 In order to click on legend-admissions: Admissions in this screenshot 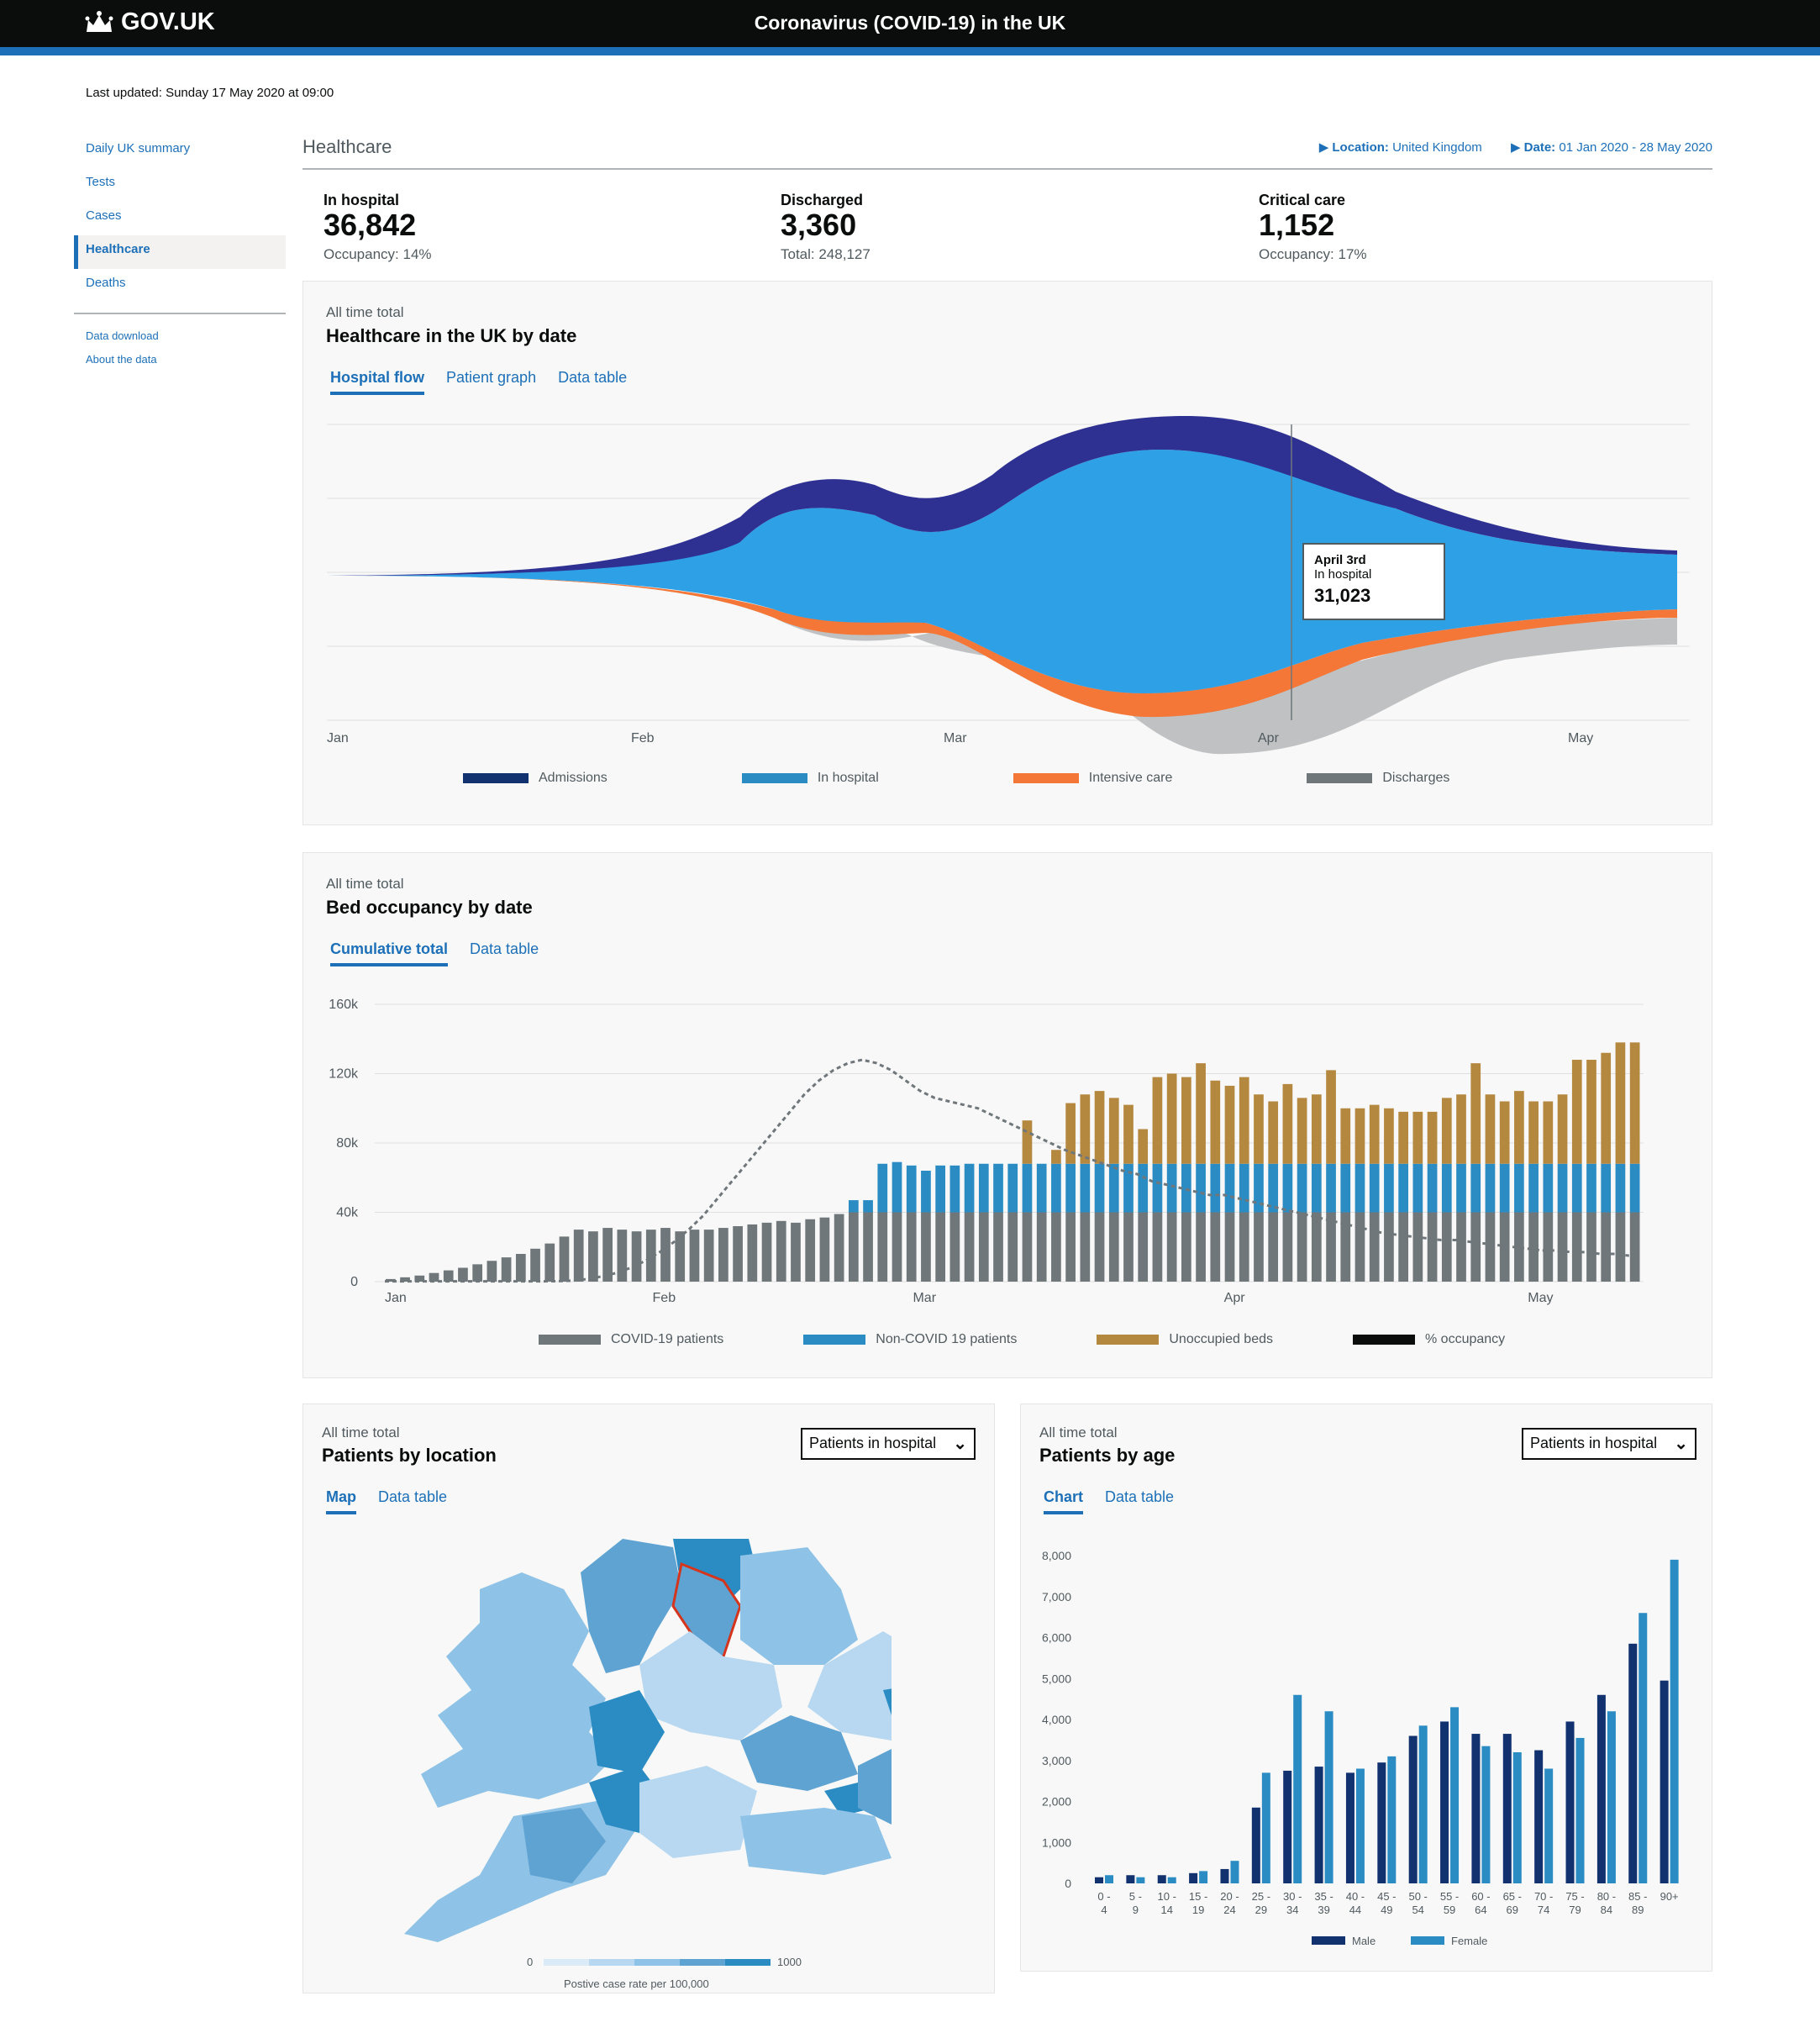, I will do `click(535, 778)`.